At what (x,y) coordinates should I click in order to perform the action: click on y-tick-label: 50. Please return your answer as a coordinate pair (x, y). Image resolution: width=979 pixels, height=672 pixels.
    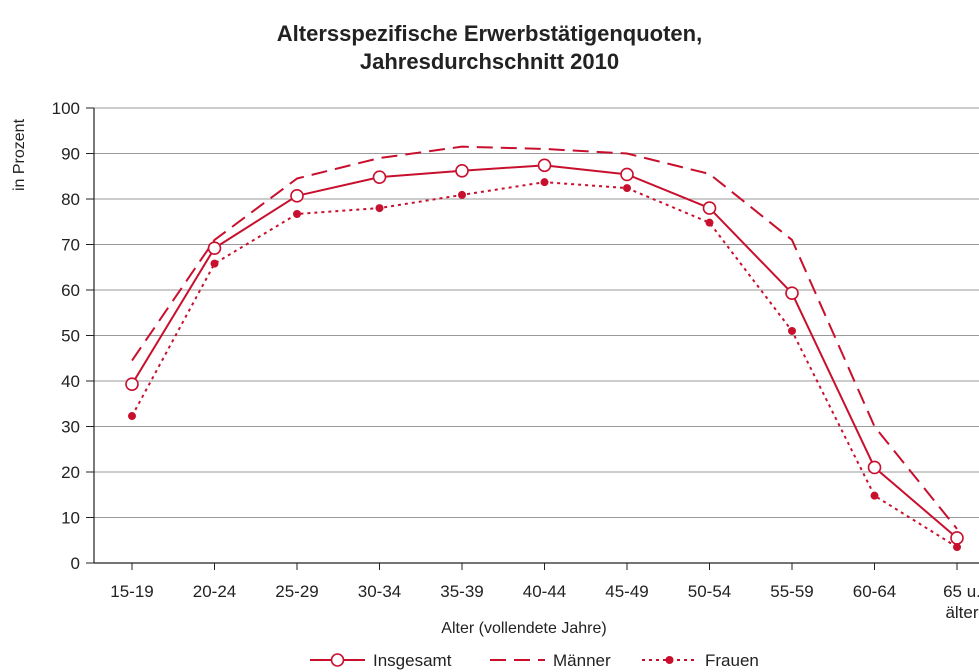
    Looking at the image, I should click on (70, 336).